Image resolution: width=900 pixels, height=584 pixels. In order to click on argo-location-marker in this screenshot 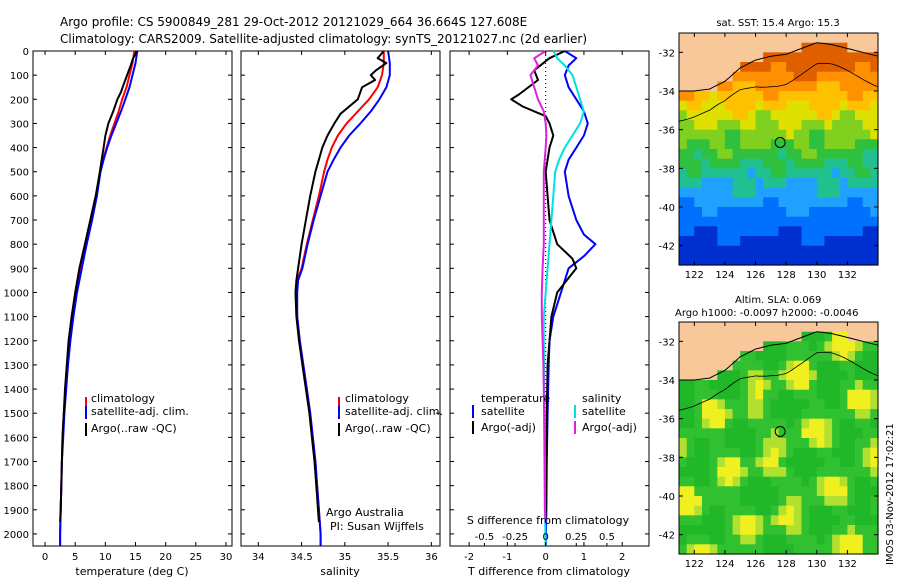, I will do `click(780, 432)`.